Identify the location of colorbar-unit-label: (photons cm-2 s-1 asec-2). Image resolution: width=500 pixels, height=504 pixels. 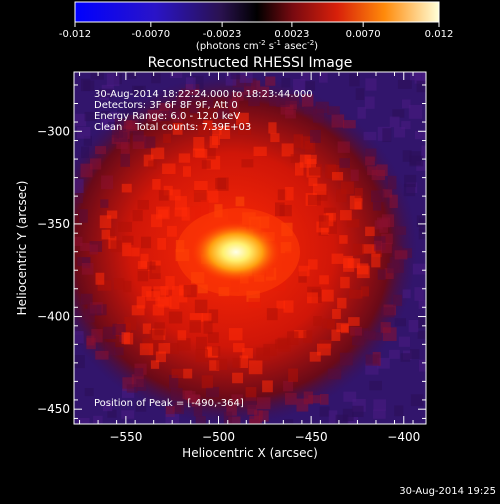
(257, 45).